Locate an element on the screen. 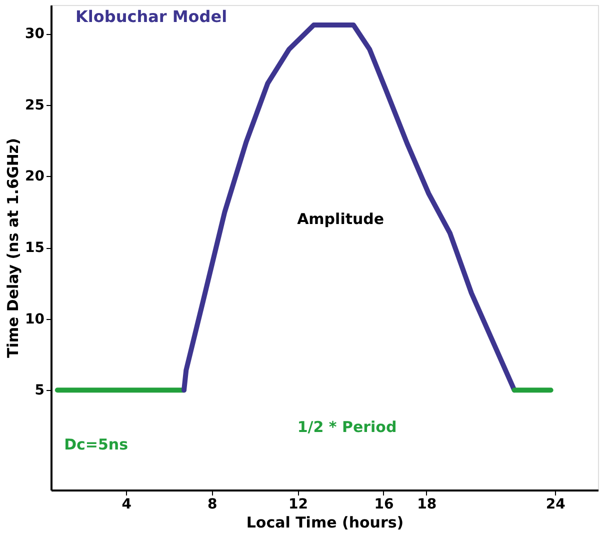 The height and width of the screenshot is (535, 603). x-axis-title: Local Time (hours) is located at coordinates (325, 523).